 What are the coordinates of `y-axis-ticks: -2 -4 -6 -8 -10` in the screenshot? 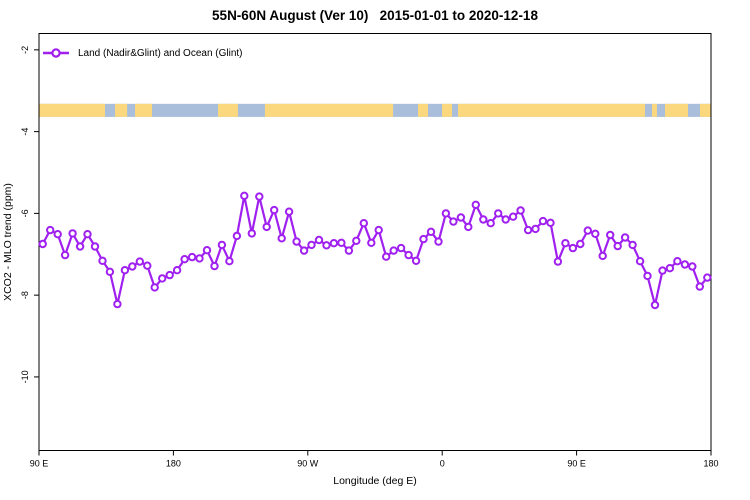 It's located at (29, 214).